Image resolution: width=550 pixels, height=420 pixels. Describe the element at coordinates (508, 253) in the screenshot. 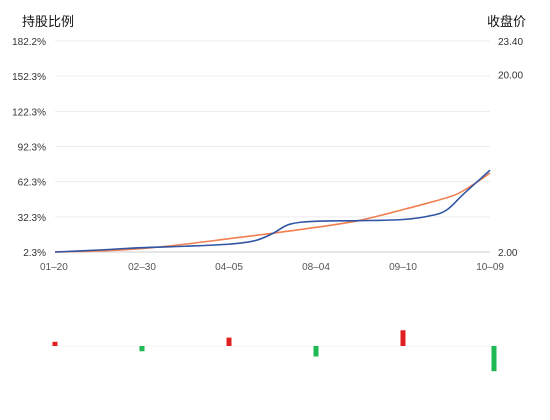

I see `right-tick-label: 2.00` at that location.